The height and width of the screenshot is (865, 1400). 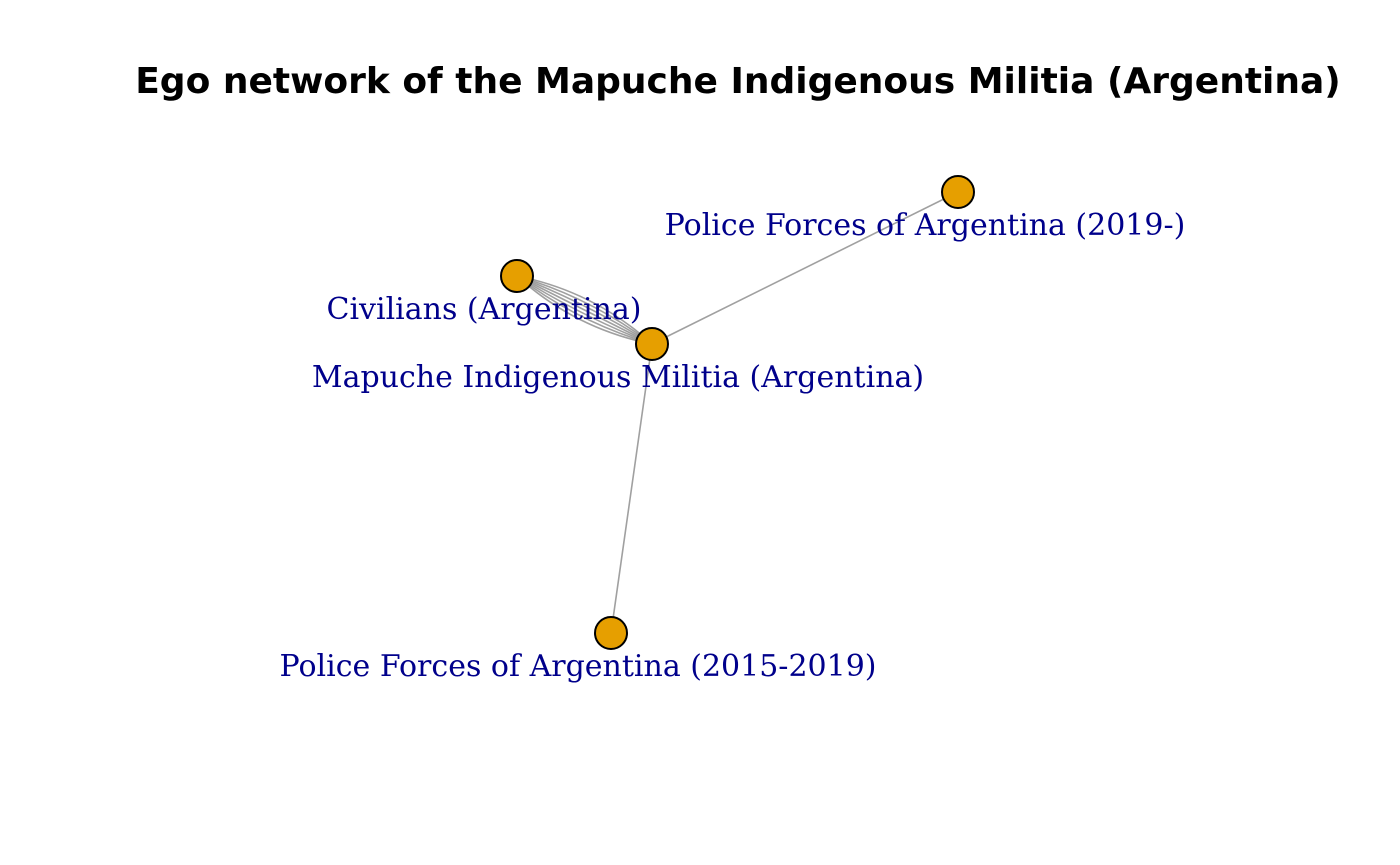 I want to click on node-label-police2019: Police Forces of Argentina (2019-), so click(x=925, y=225).